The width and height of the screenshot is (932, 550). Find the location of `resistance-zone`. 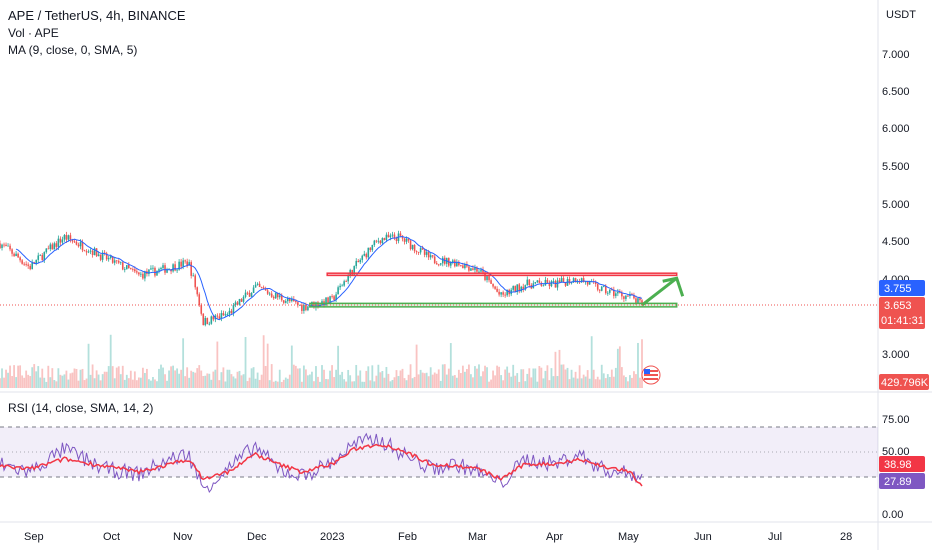

resistance-zone is located at coordinates (502, 274).